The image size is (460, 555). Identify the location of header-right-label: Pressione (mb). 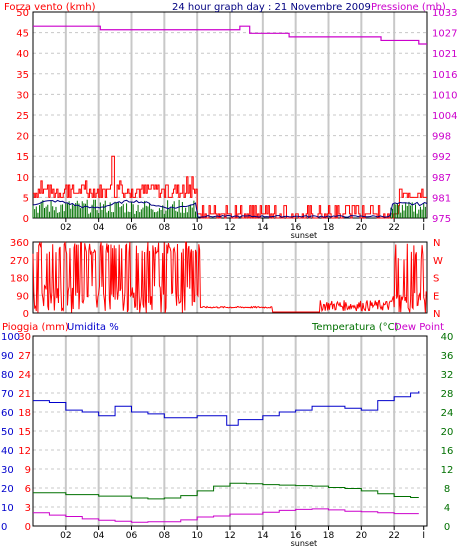
(408, 7).